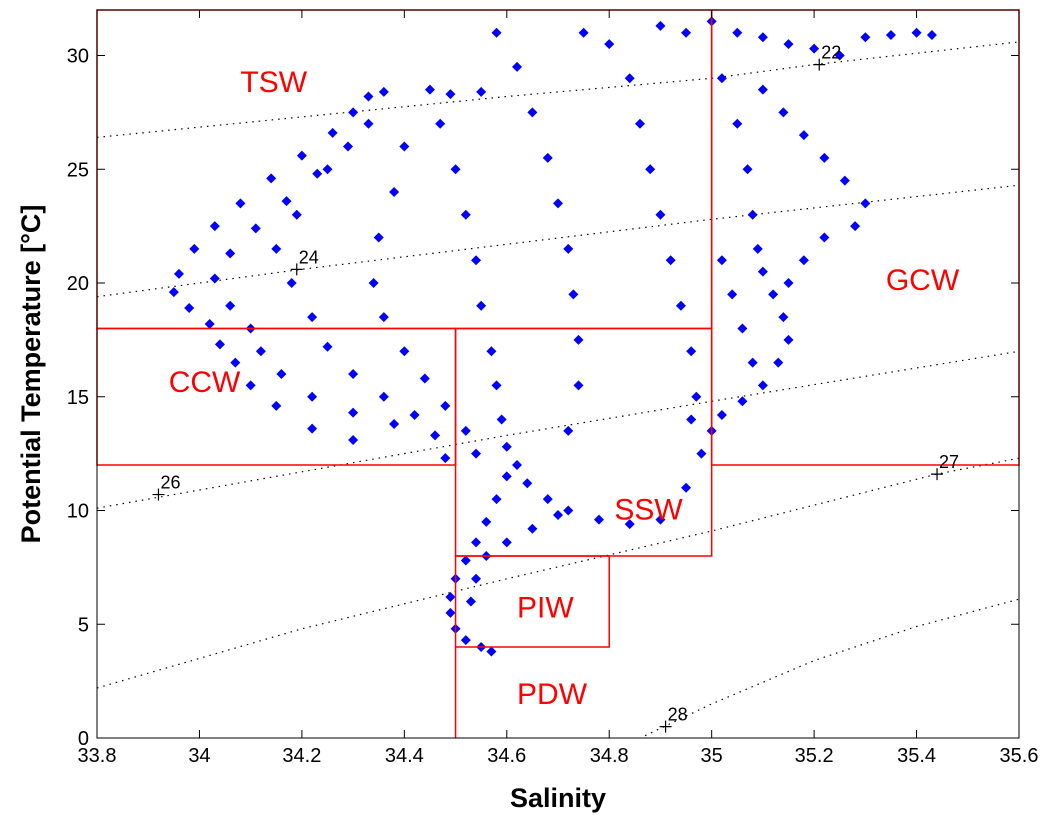 The width and height of the screenshot is (1047, 819). I want to click on x-tick-label: 34, so click(199, 756).